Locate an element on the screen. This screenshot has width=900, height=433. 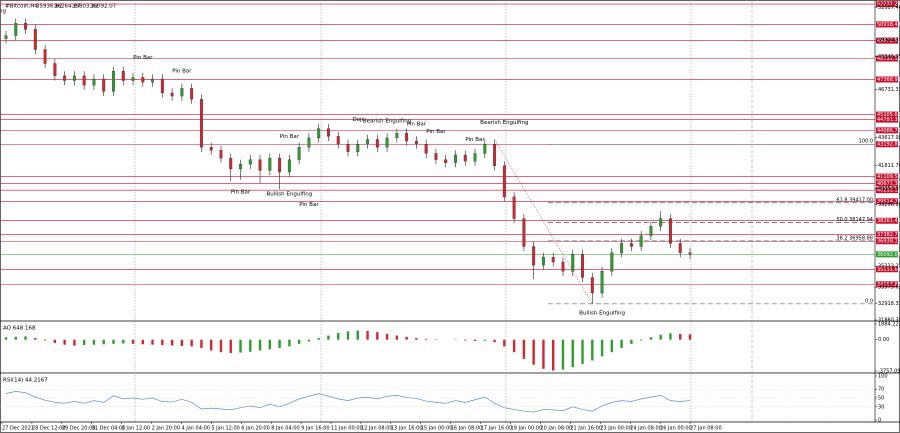
y-tick-label: 41811.76 is located at coordinates (889, 166).